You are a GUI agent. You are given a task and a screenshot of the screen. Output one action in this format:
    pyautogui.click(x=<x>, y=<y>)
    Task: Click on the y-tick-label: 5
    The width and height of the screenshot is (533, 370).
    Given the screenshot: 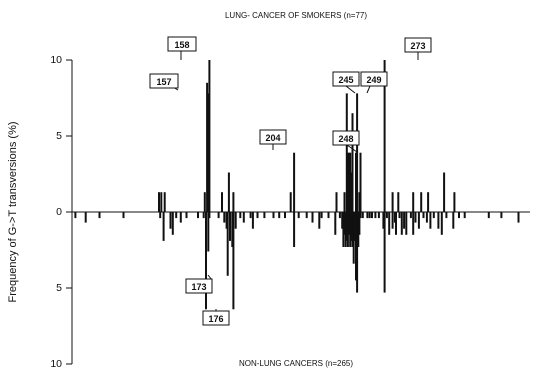 What is the action you would take?
    pyautogui.click(x=59, y=136)
    